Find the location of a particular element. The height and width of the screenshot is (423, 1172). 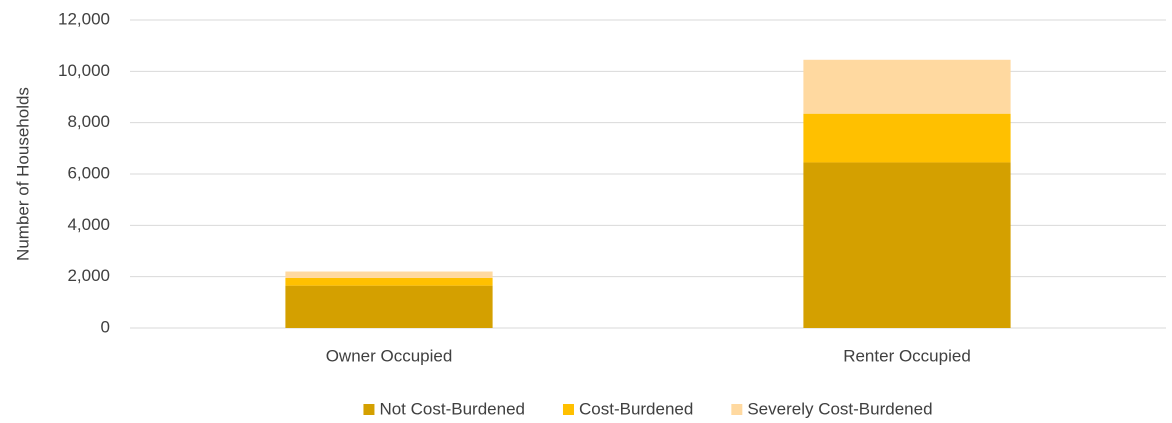

y-tick-label: 4,000 is located at coordinates (88, 224).